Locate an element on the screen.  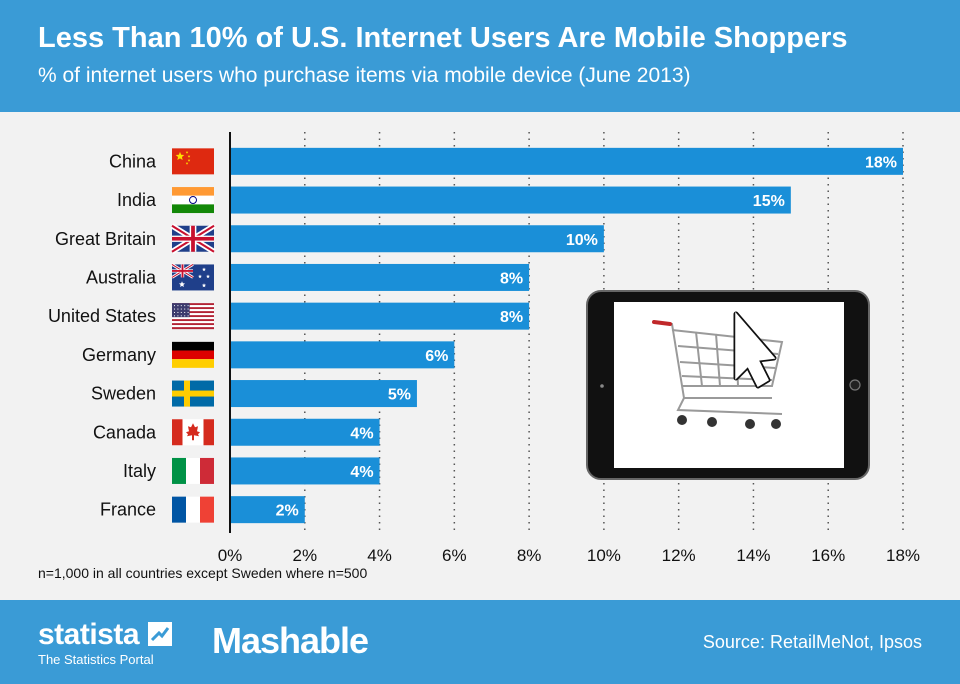
mashable-logo: Mashable is located at coordinates (290, 640).